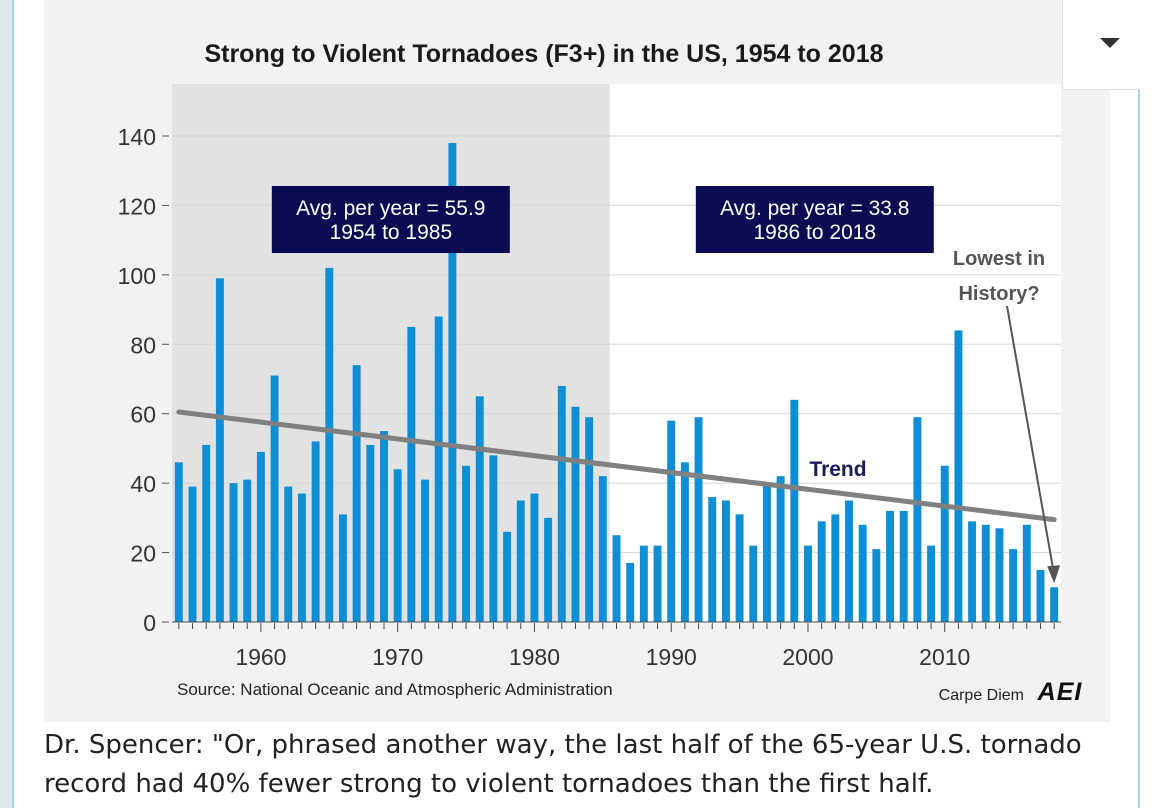  Describe the element at coordinates (149, 623) in the screenshot. I see `y-tick-label: 0` at that location.